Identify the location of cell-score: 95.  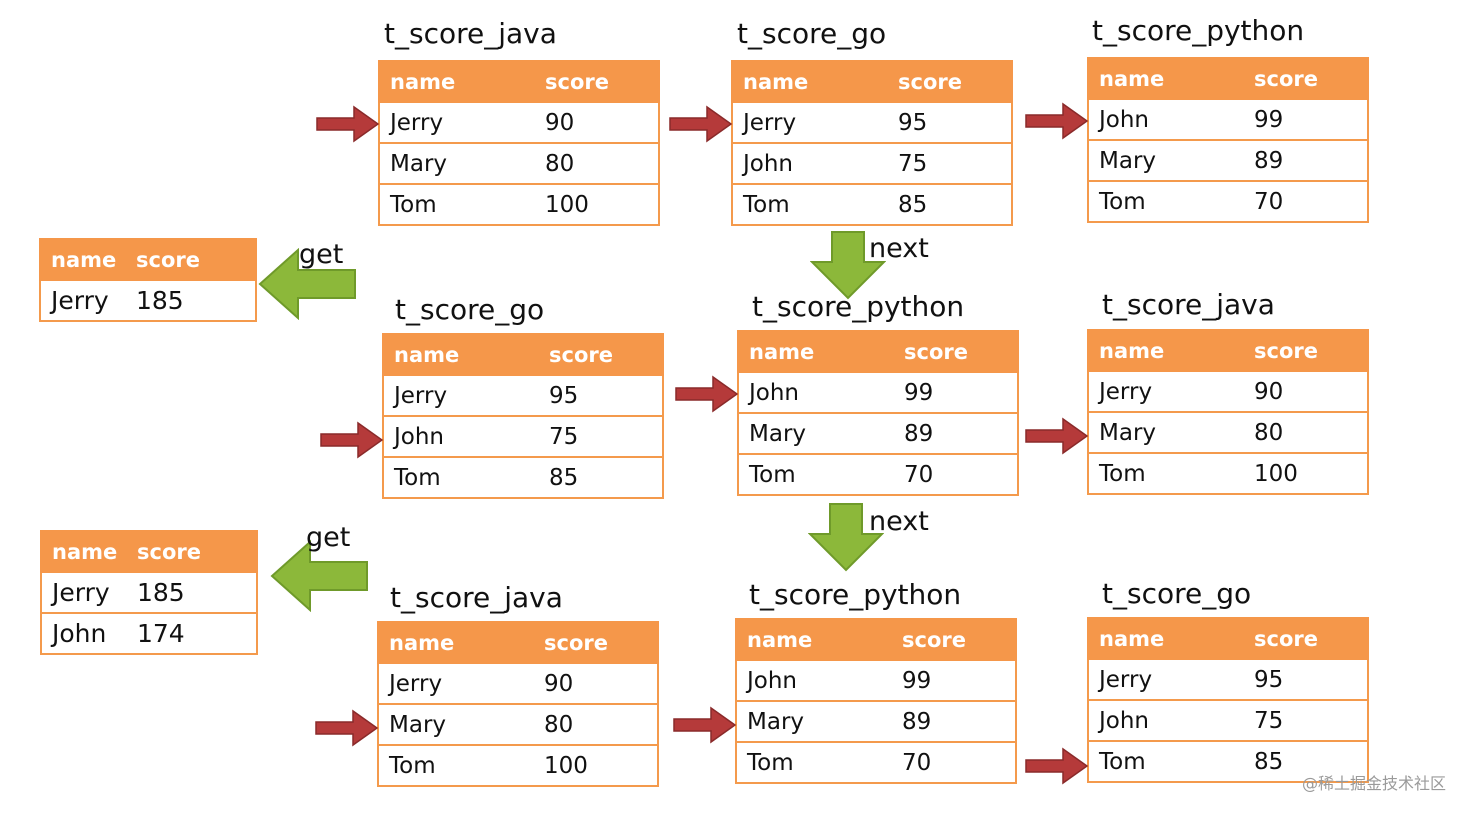
(1306, 679).